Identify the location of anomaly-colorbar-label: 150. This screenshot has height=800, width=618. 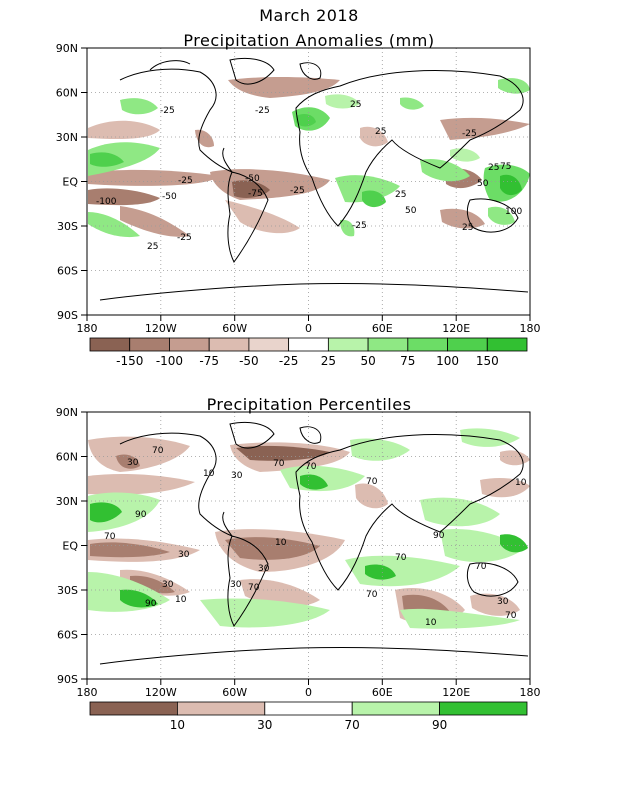
(487, 361).